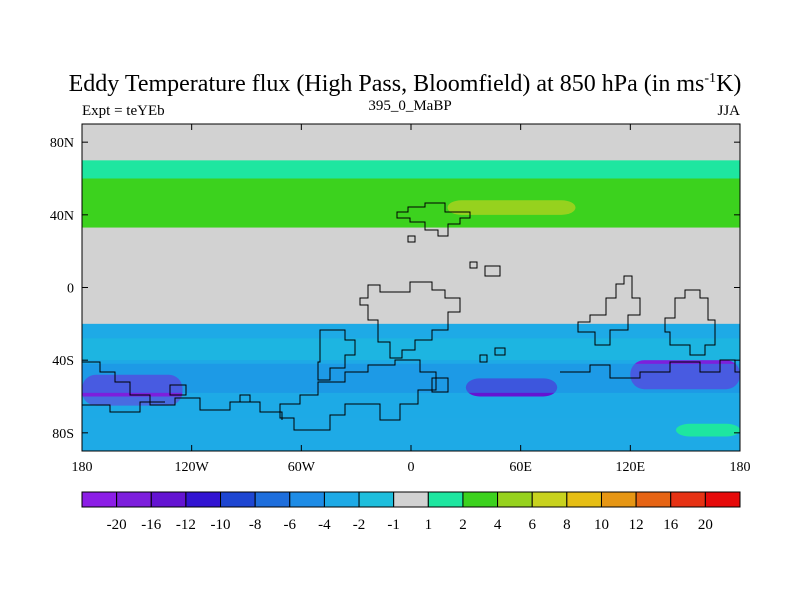 The image size is (800, 600). What do you see at coordinates (186, 525) in the screenshot?
I see `colorbar-label: -12` at bounding box center [186, 525].